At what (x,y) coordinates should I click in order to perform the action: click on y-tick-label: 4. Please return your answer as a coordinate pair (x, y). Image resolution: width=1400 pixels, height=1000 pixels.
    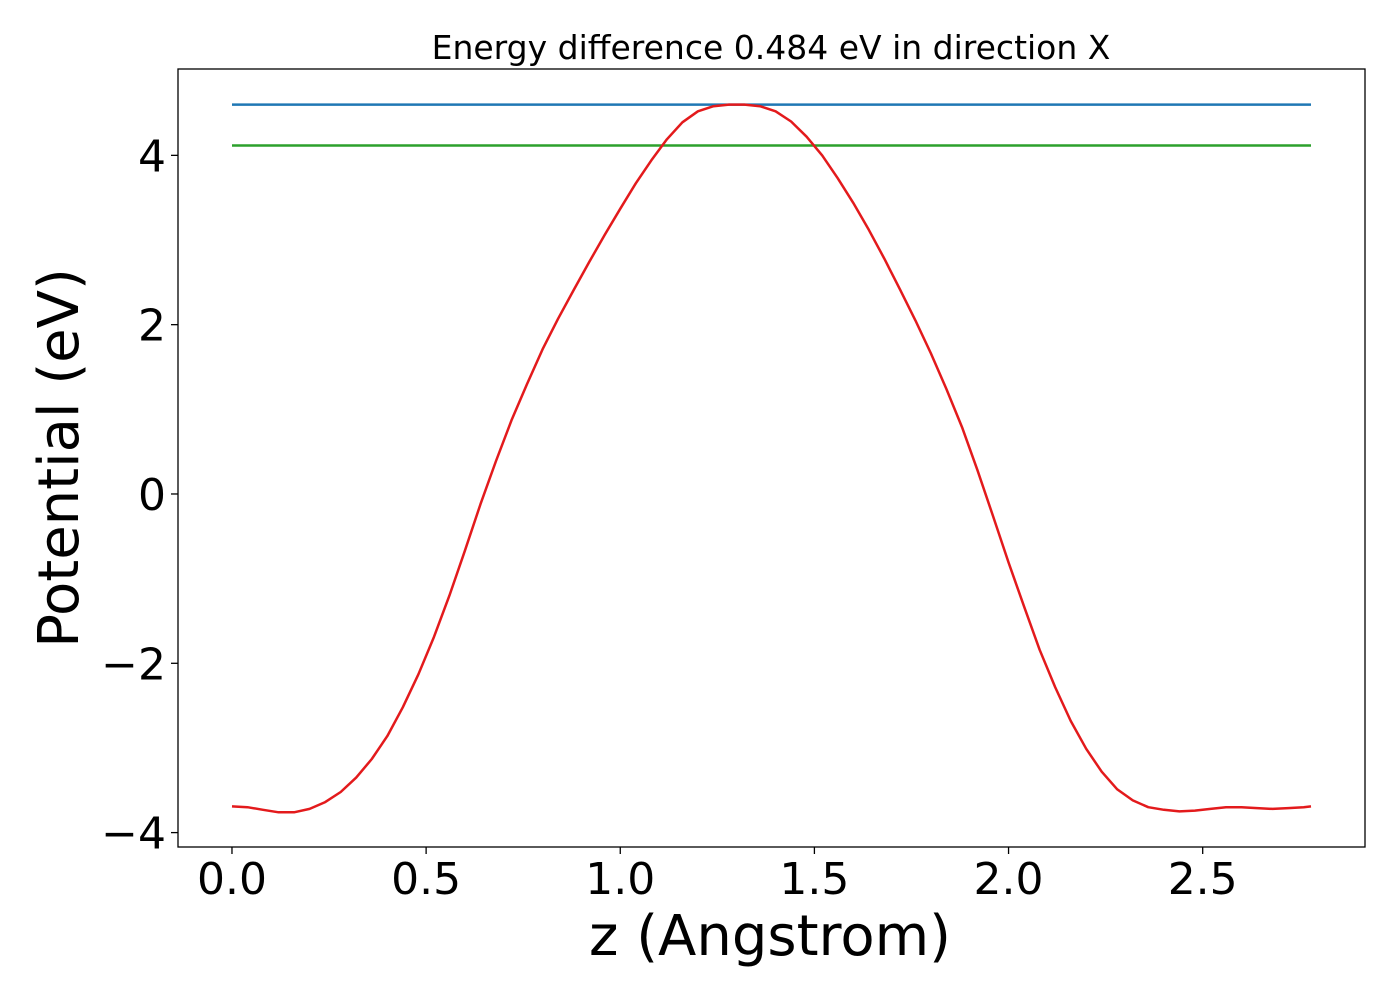
    Looking at the image, I should click on (152, 156).